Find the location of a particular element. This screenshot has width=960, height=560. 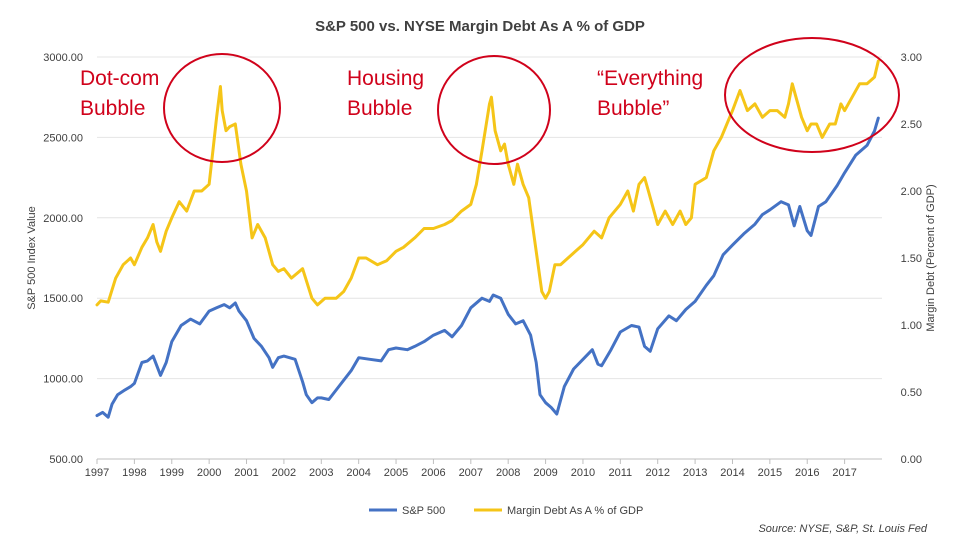

y-tick-label-left: 500.00 is located at coordinates (66, 460).